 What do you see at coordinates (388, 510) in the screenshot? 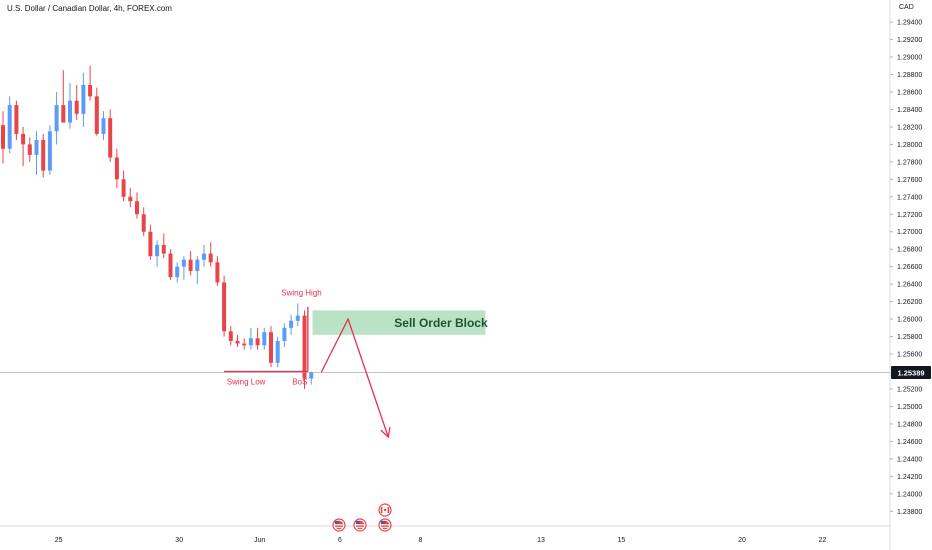
I see `flag-band` at bounding box center [388, 510].